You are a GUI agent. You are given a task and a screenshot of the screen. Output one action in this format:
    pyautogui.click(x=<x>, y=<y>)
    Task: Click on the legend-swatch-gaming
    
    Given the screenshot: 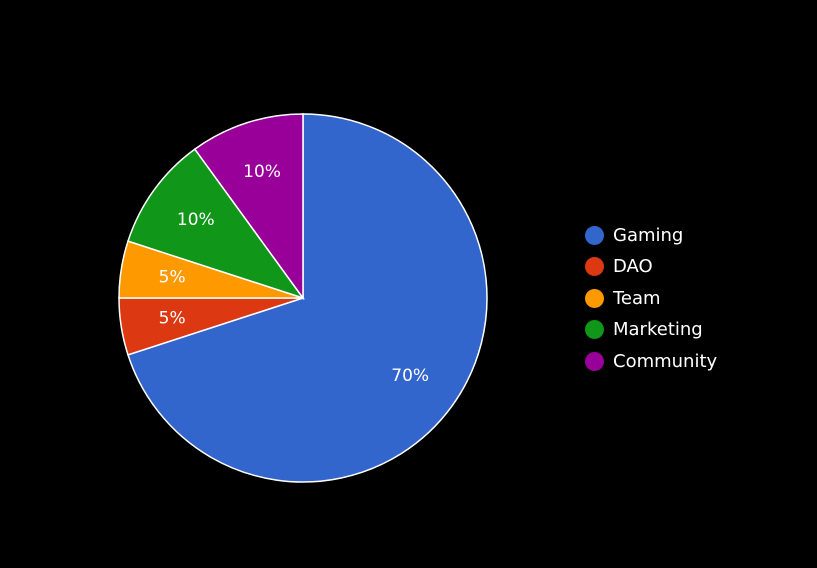 What is the action you would take?
    pyautogui.click(x=594, y=235)
    